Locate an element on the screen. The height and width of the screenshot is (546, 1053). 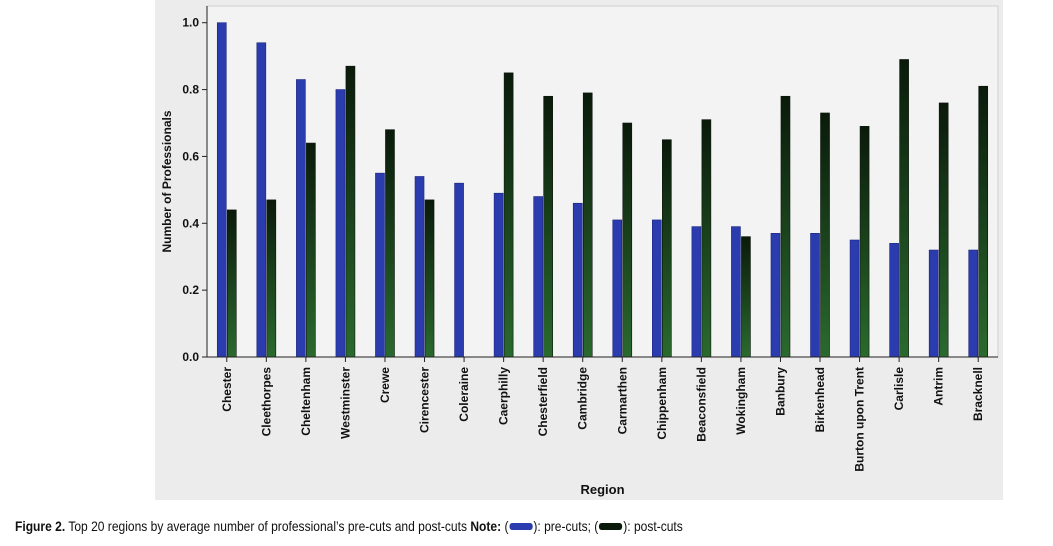
x-tick-label: Cambridge is located at coordinates (583, 398).